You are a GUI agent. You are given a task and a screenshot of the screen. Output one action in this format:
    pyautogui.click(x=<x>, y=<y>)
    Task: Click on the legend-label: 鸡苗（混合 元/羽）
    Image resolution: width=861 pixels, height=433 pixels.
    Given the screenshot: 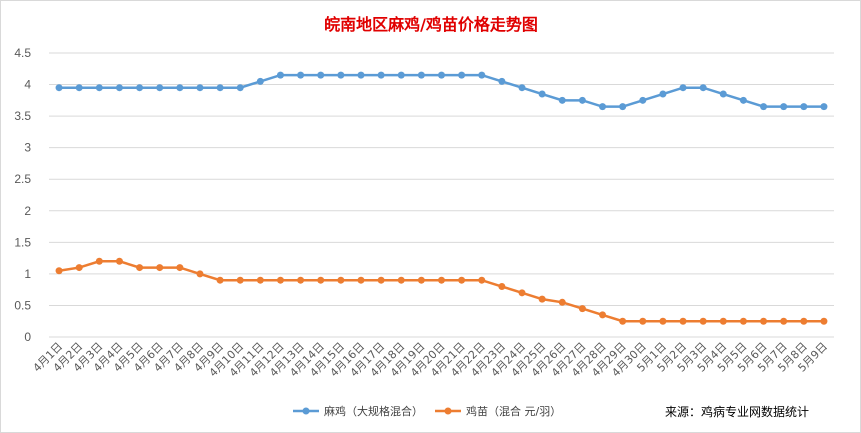 What is the action you would take?
    pyautogui.click(x=513, y=411)
    